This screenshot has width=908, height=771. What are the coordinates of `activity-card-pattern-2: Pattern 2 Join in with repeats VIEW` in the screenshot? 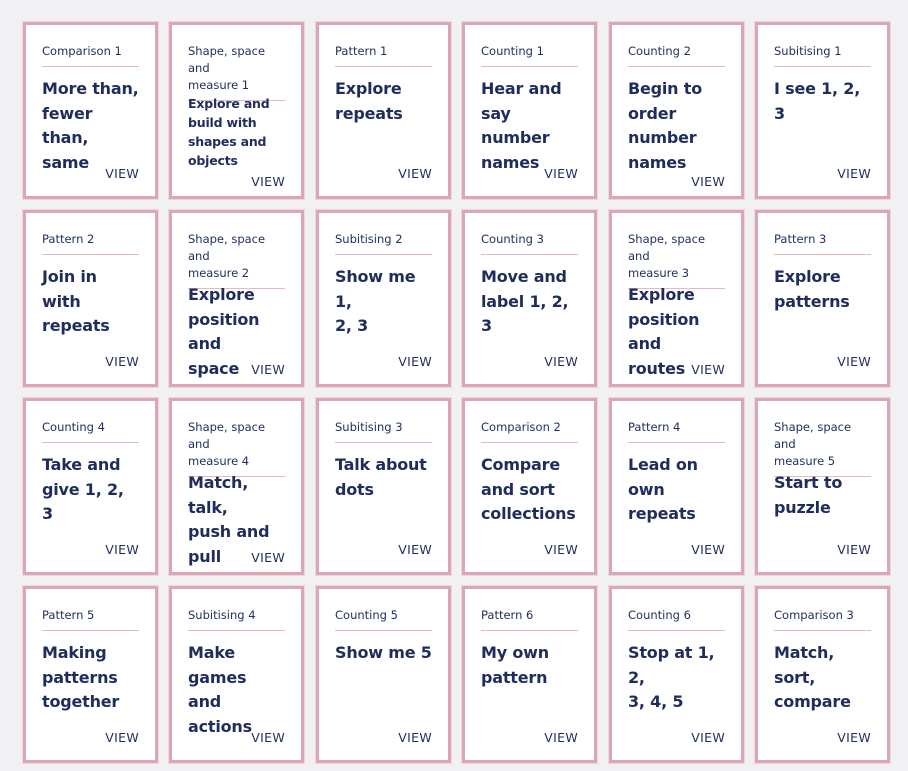 It's located at (90, 298).